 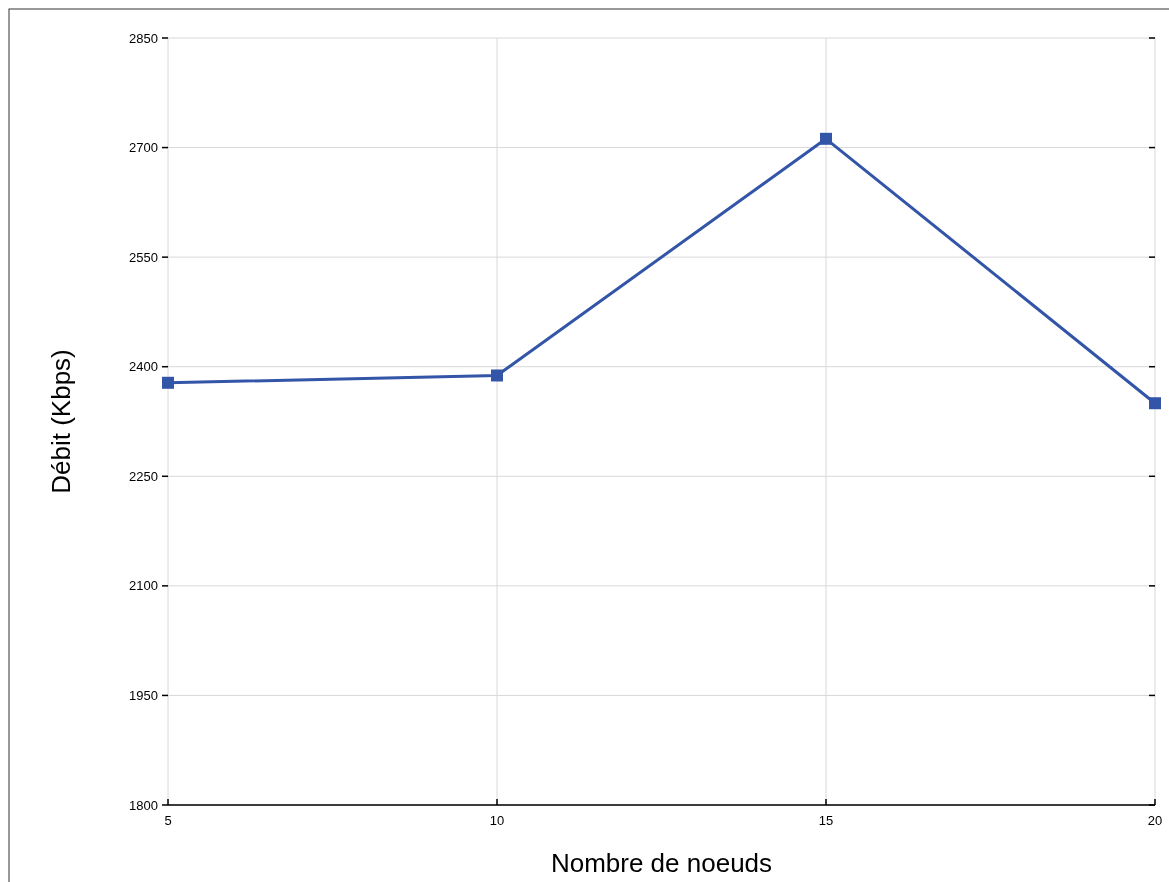 I want to click on y-tick-label: 1800, so click(x=143, y=805).